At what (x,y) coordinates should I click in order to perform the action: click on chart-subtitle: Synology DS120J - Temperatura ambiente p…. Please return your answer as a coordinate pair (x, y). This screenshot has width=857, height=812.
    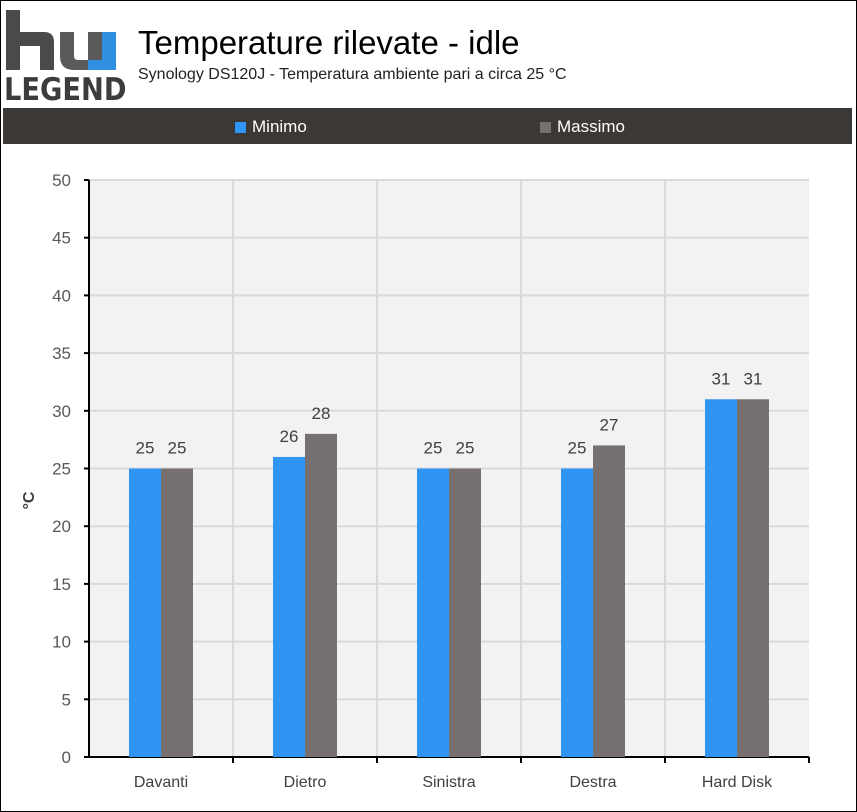
    Looking at the image, I should click on (352, 74).